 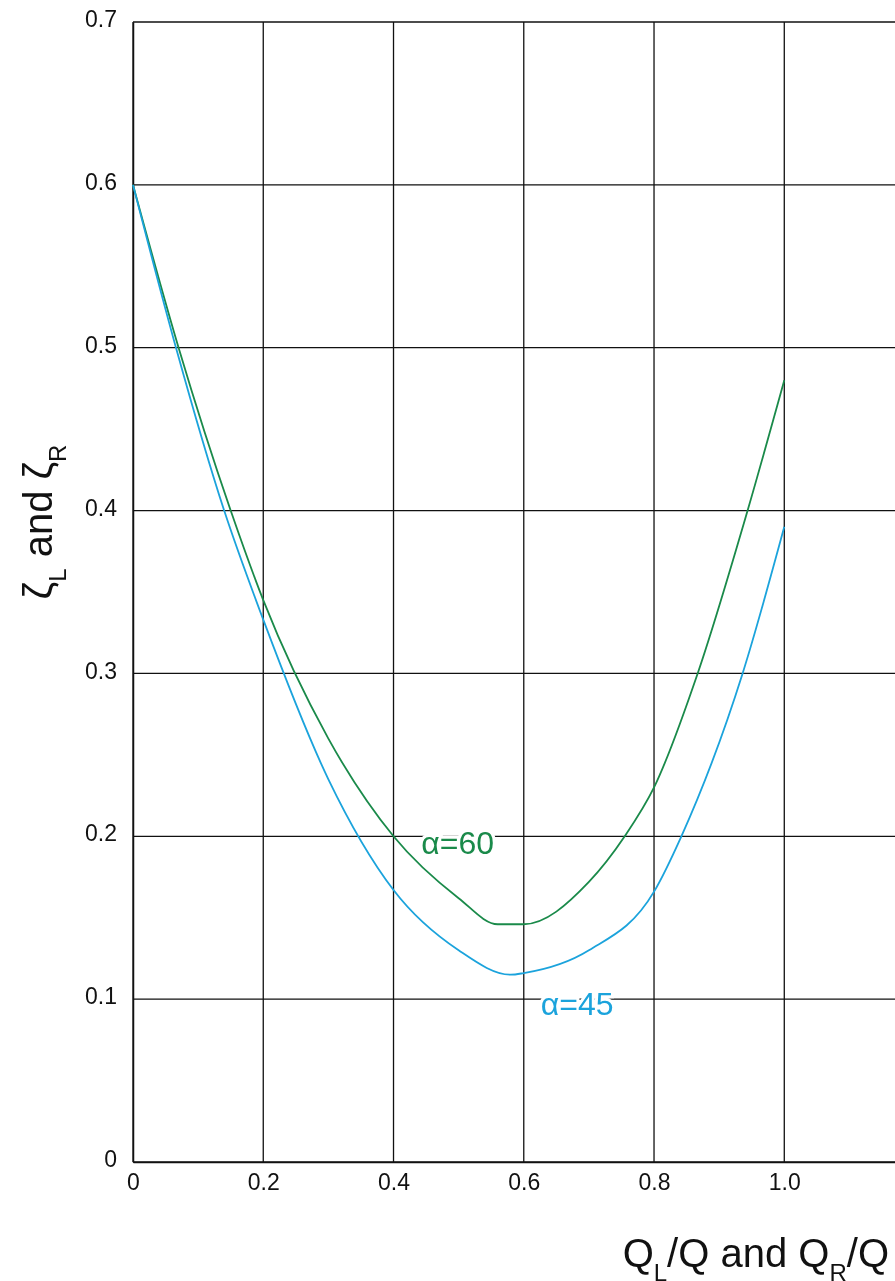 What do you see at coordinates (524, 1182) in the screenshot?
I see `x-tick-label: 0.6` at bounding box center [524, 1182].